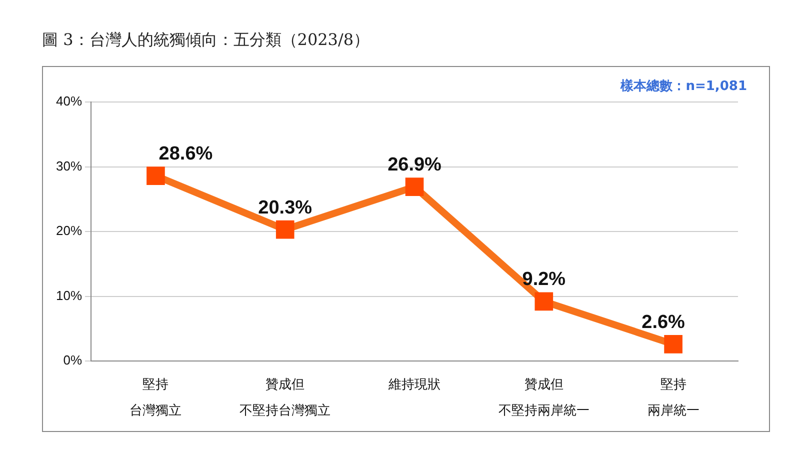 The width and height of the screenshot is (800, 450). What do you see at coordinates (69, 230) in the screenshot?
I see `y-tick-label: 20%` at bounding box center [69, 230].